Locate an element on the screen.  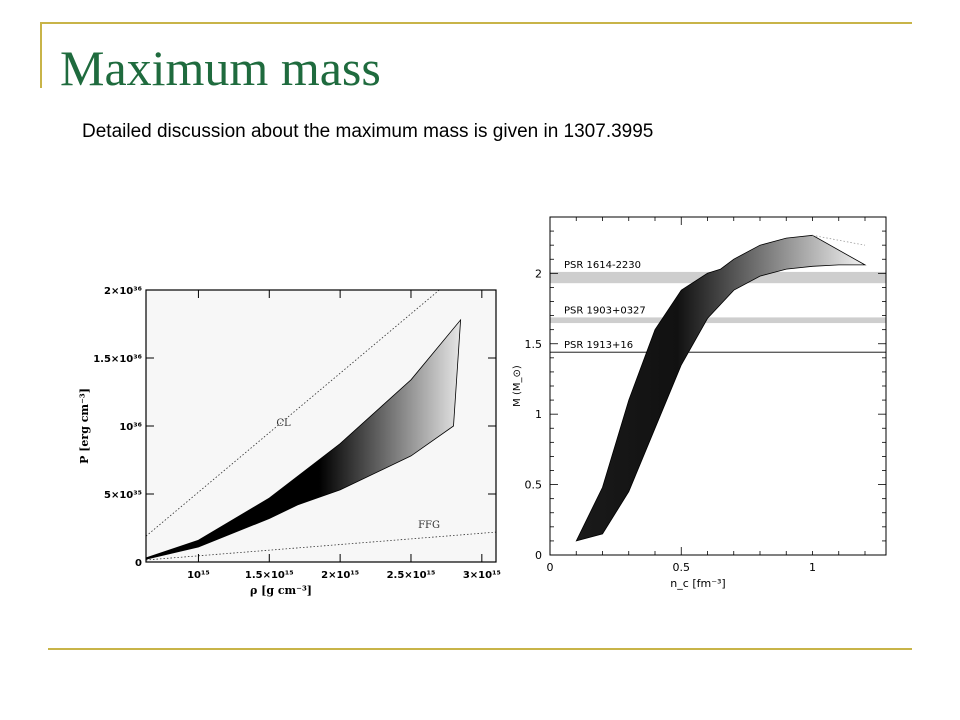
y-axis-label: P [erg cm⁻³] is located at coordinates (84, 426).